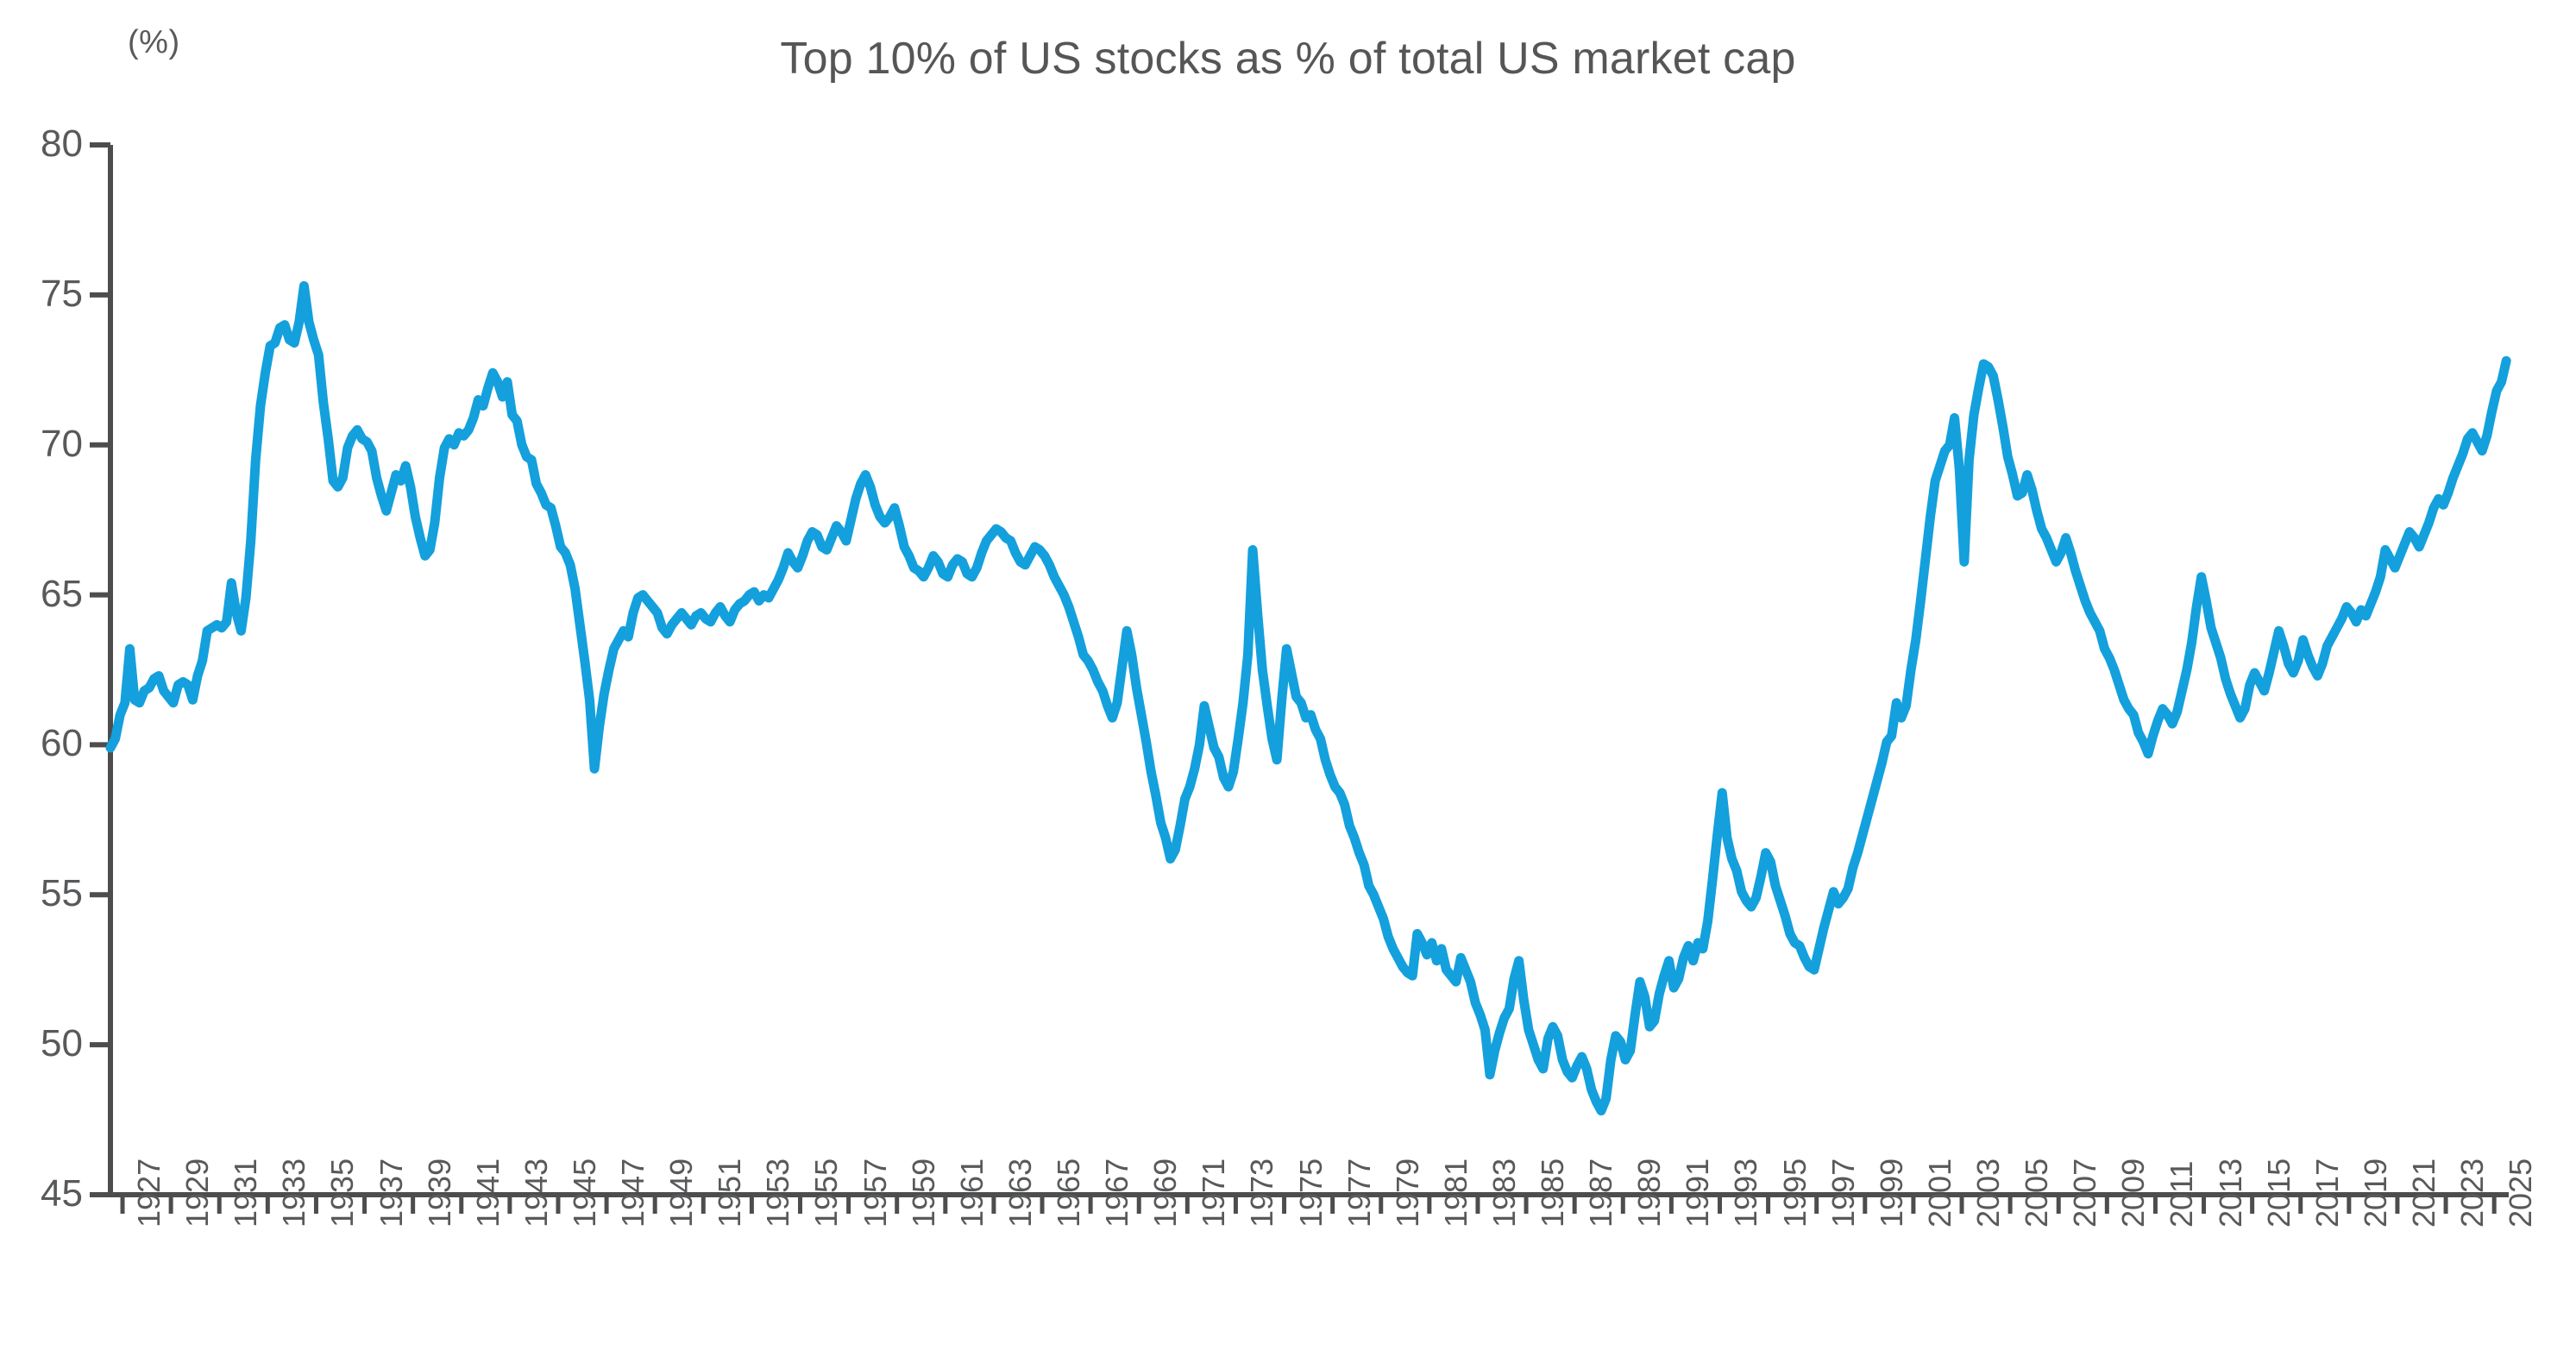 This screenshot has width=2576, height=1350. I want to click on x-tick-label: 1929, so click(197, 1193).